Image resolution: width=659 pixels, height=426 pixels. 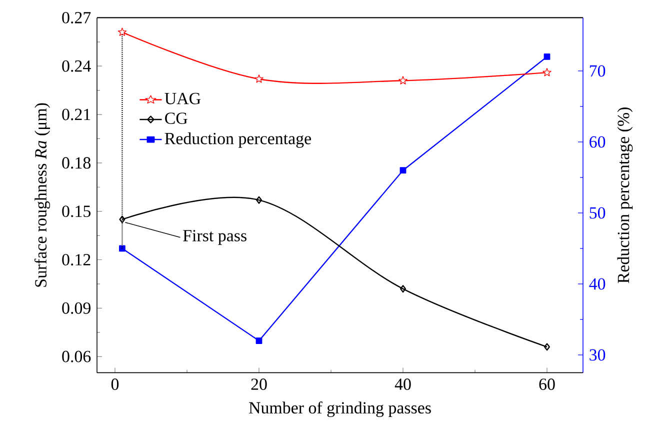 I want to click on y-tick-label: 0.06, so click(x=76, y=356).